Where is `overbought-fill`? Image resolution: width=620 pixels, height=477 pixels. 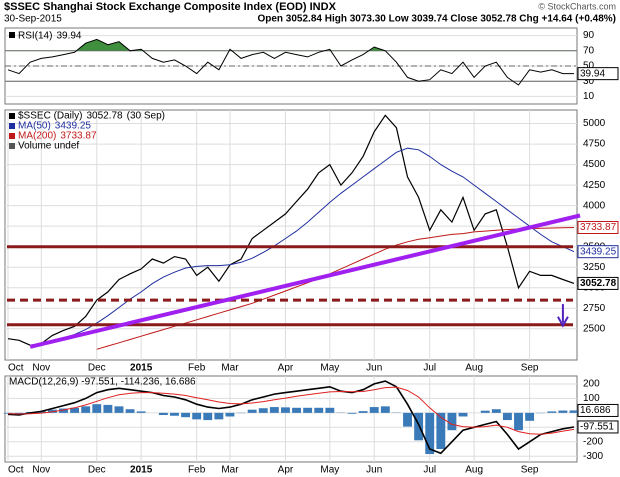 overbought-fill is located at coordinates (231, 45).